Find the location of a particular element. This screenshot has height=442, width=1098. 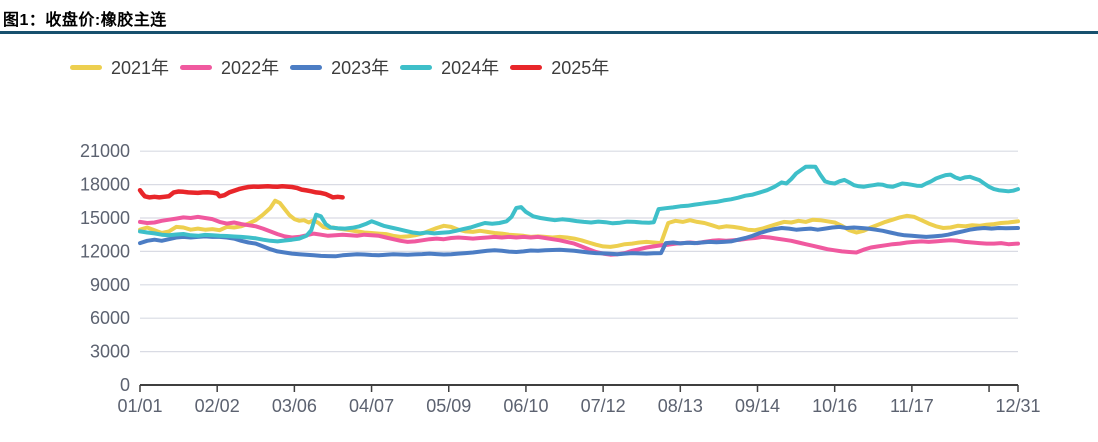

x-tick-label: 02/02 is located at coordinates (217, 406).